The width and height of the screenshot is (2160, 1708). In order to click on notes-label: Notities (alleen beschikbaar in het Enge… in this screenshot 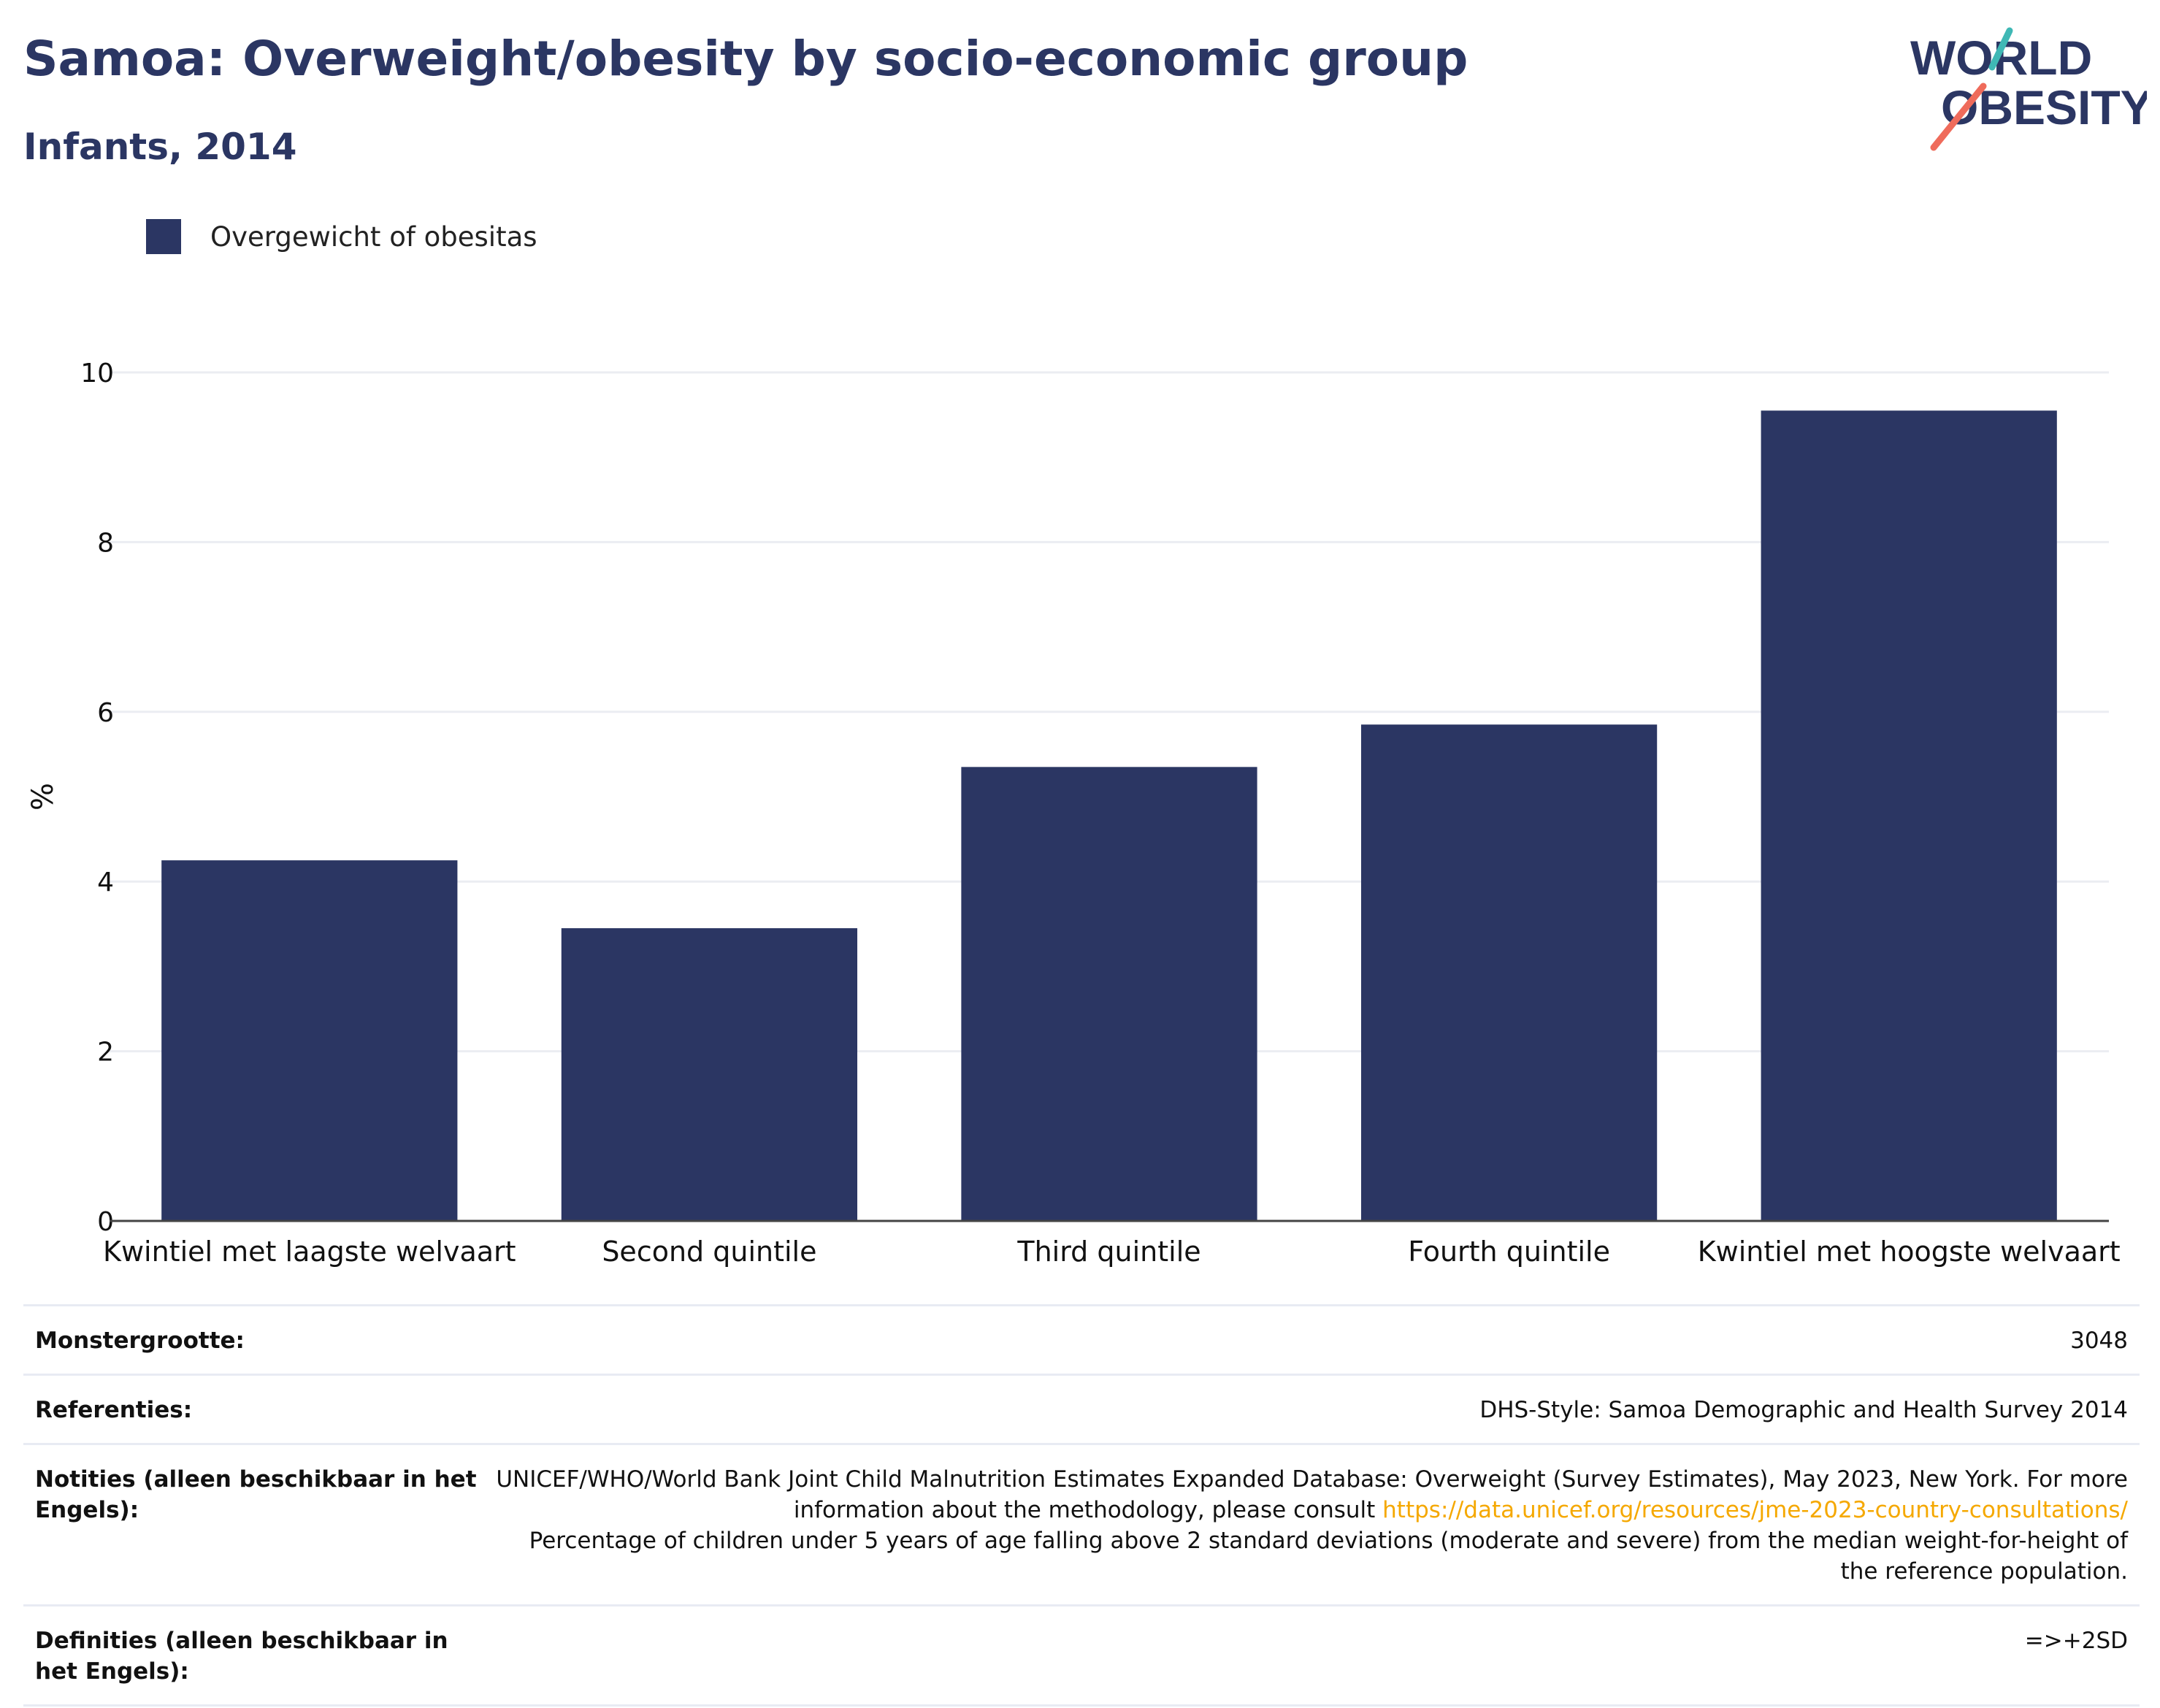, I will do `click(256, 1494)`.